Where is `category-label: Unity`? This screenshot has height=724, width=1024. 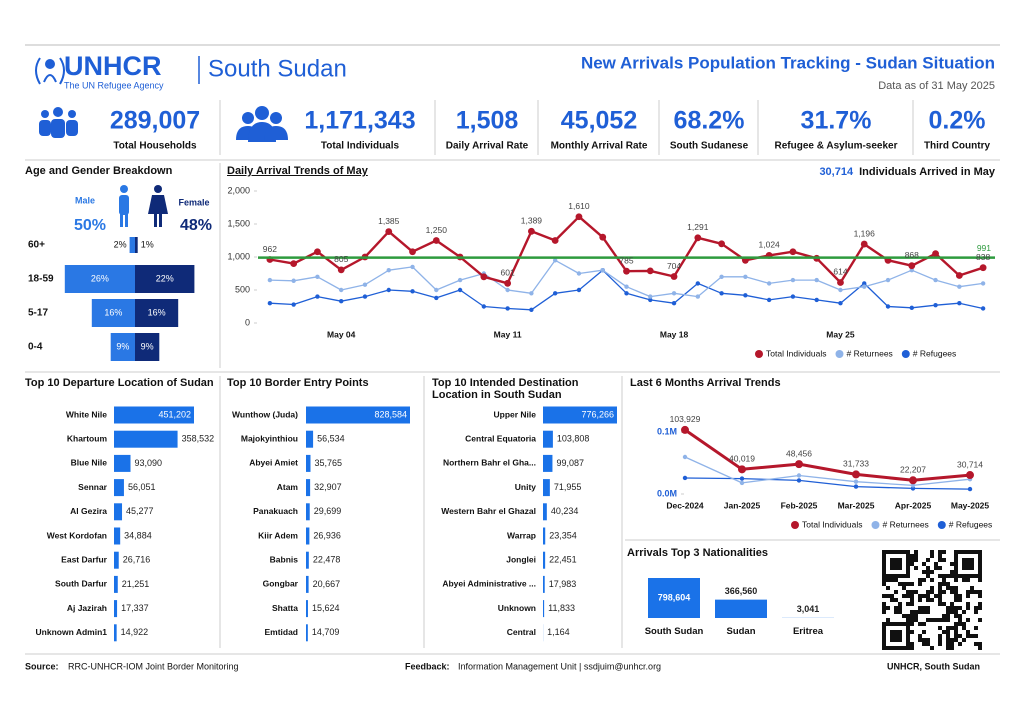 category-label: Unity is located at coordinates (526, 487).